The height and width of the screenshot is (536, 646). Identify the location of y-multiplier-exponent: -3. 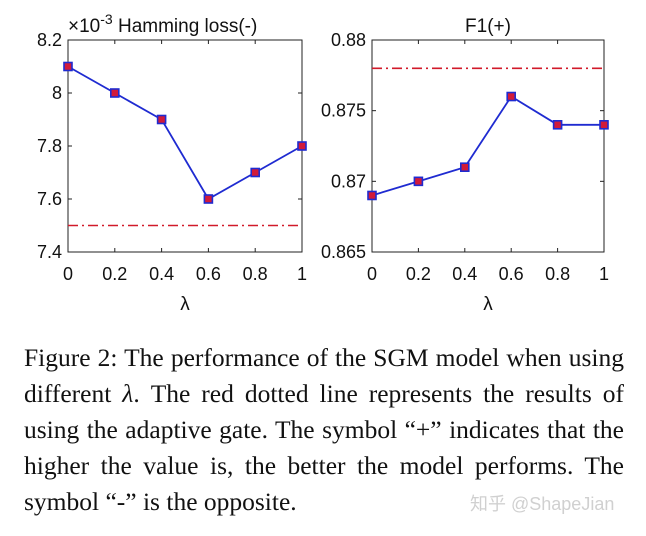
(106, 19).